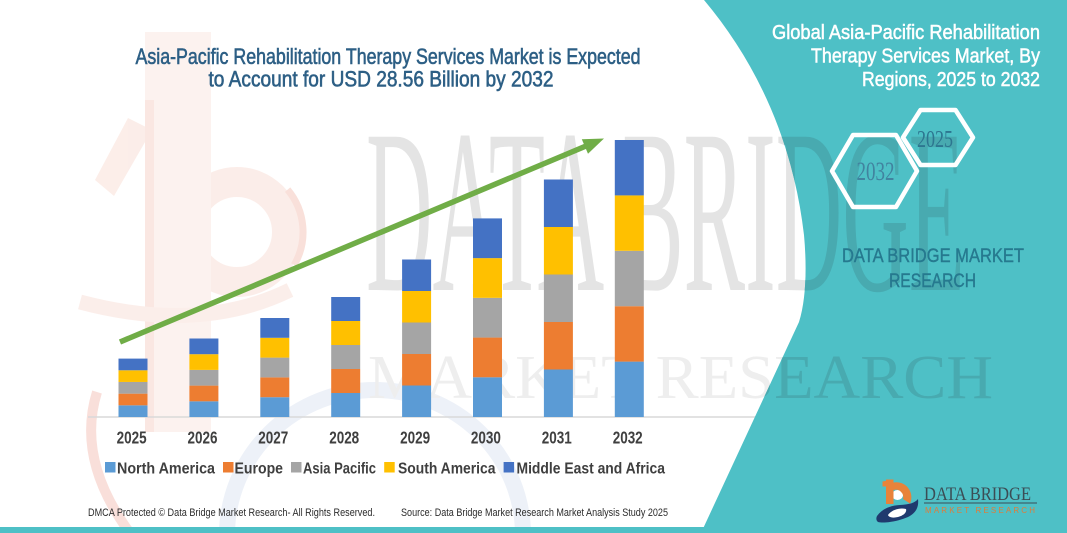 Image resolution: width=1067 pixels, height=533 pixels. What do you see at coordinates (486, 438) in the screenshot?
I see `svg-text: 2030` at bounding box center [486, 438].